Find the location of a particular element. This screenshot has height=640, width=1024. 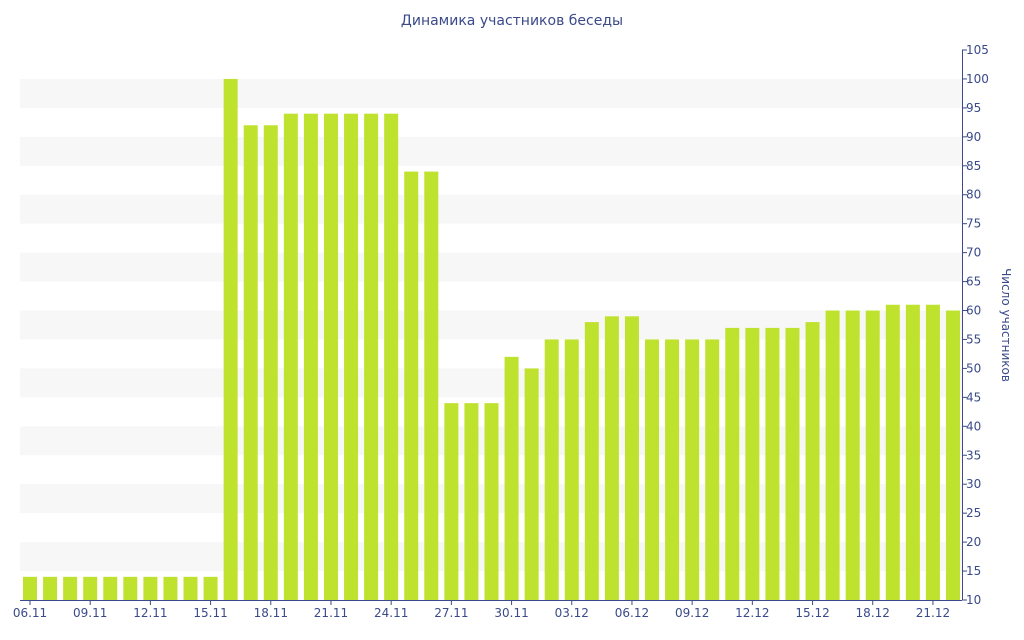

chart-title: Динамика участников беседы is located at coordinates (512, 21).